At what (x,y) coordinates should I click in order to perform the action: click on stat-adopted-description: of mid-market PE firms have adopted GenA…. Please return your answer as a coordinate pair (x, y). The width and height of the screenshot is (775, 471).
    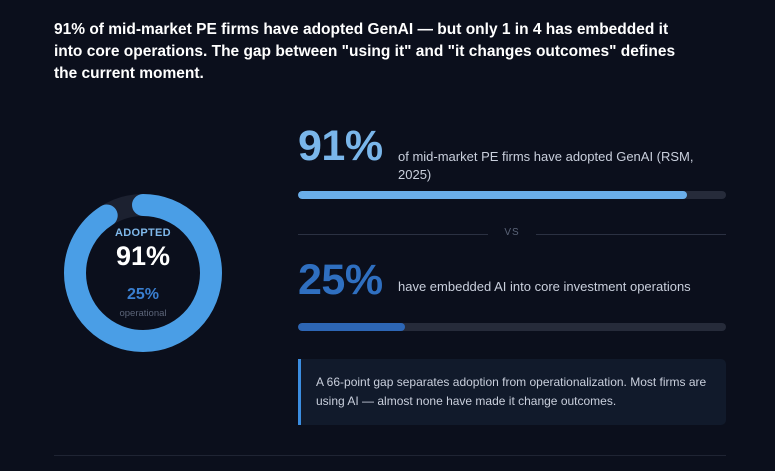
    Looking at the image, I should click on (546, 165).